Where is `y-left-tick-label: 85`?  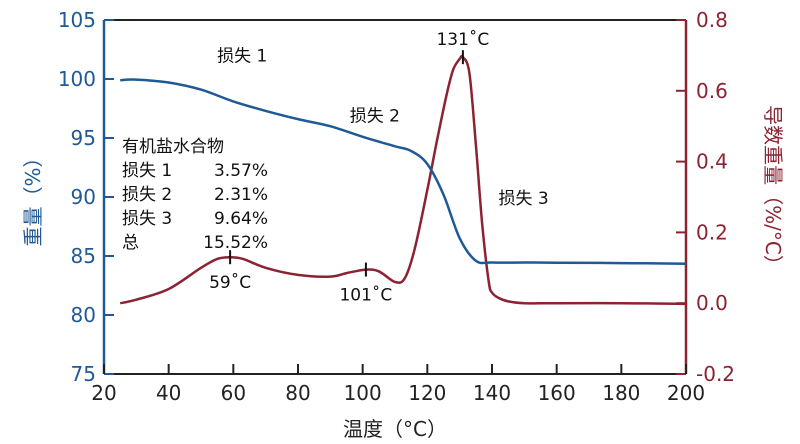 y-left-tick-label: 85 is located at coordinates (83, 256).